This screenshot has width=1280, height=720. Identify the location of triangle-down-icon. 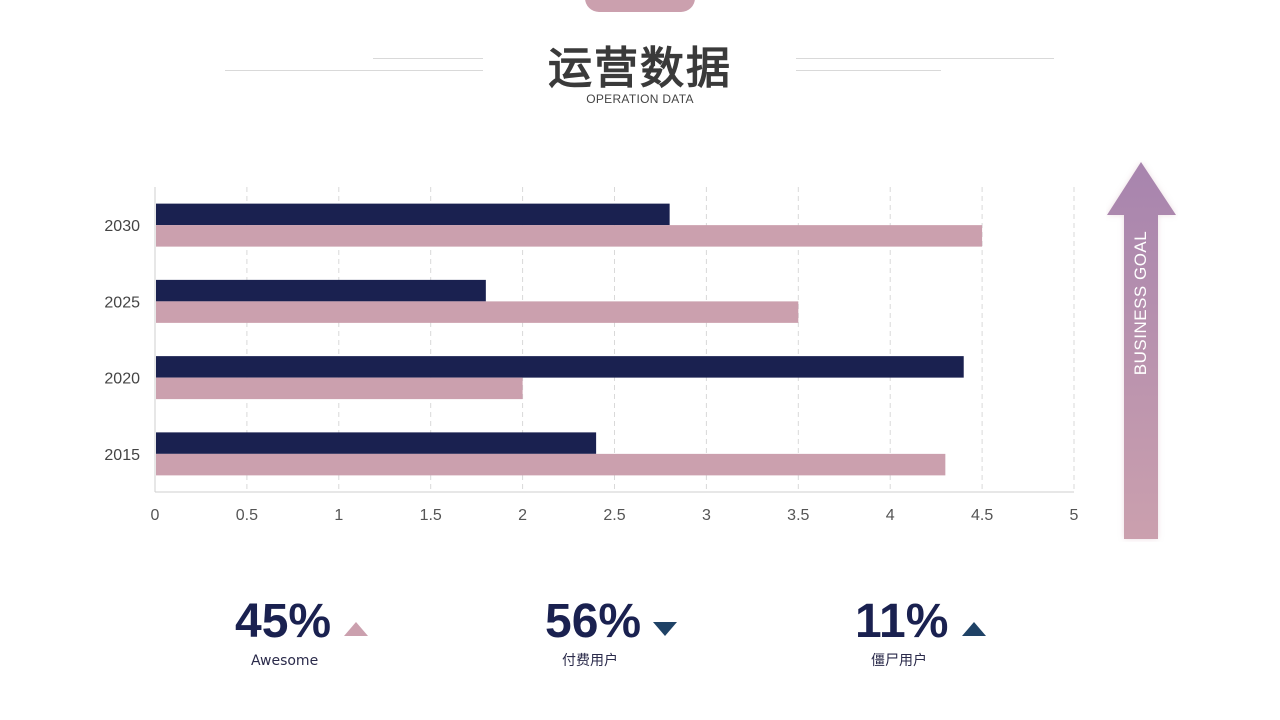
(665, 629).